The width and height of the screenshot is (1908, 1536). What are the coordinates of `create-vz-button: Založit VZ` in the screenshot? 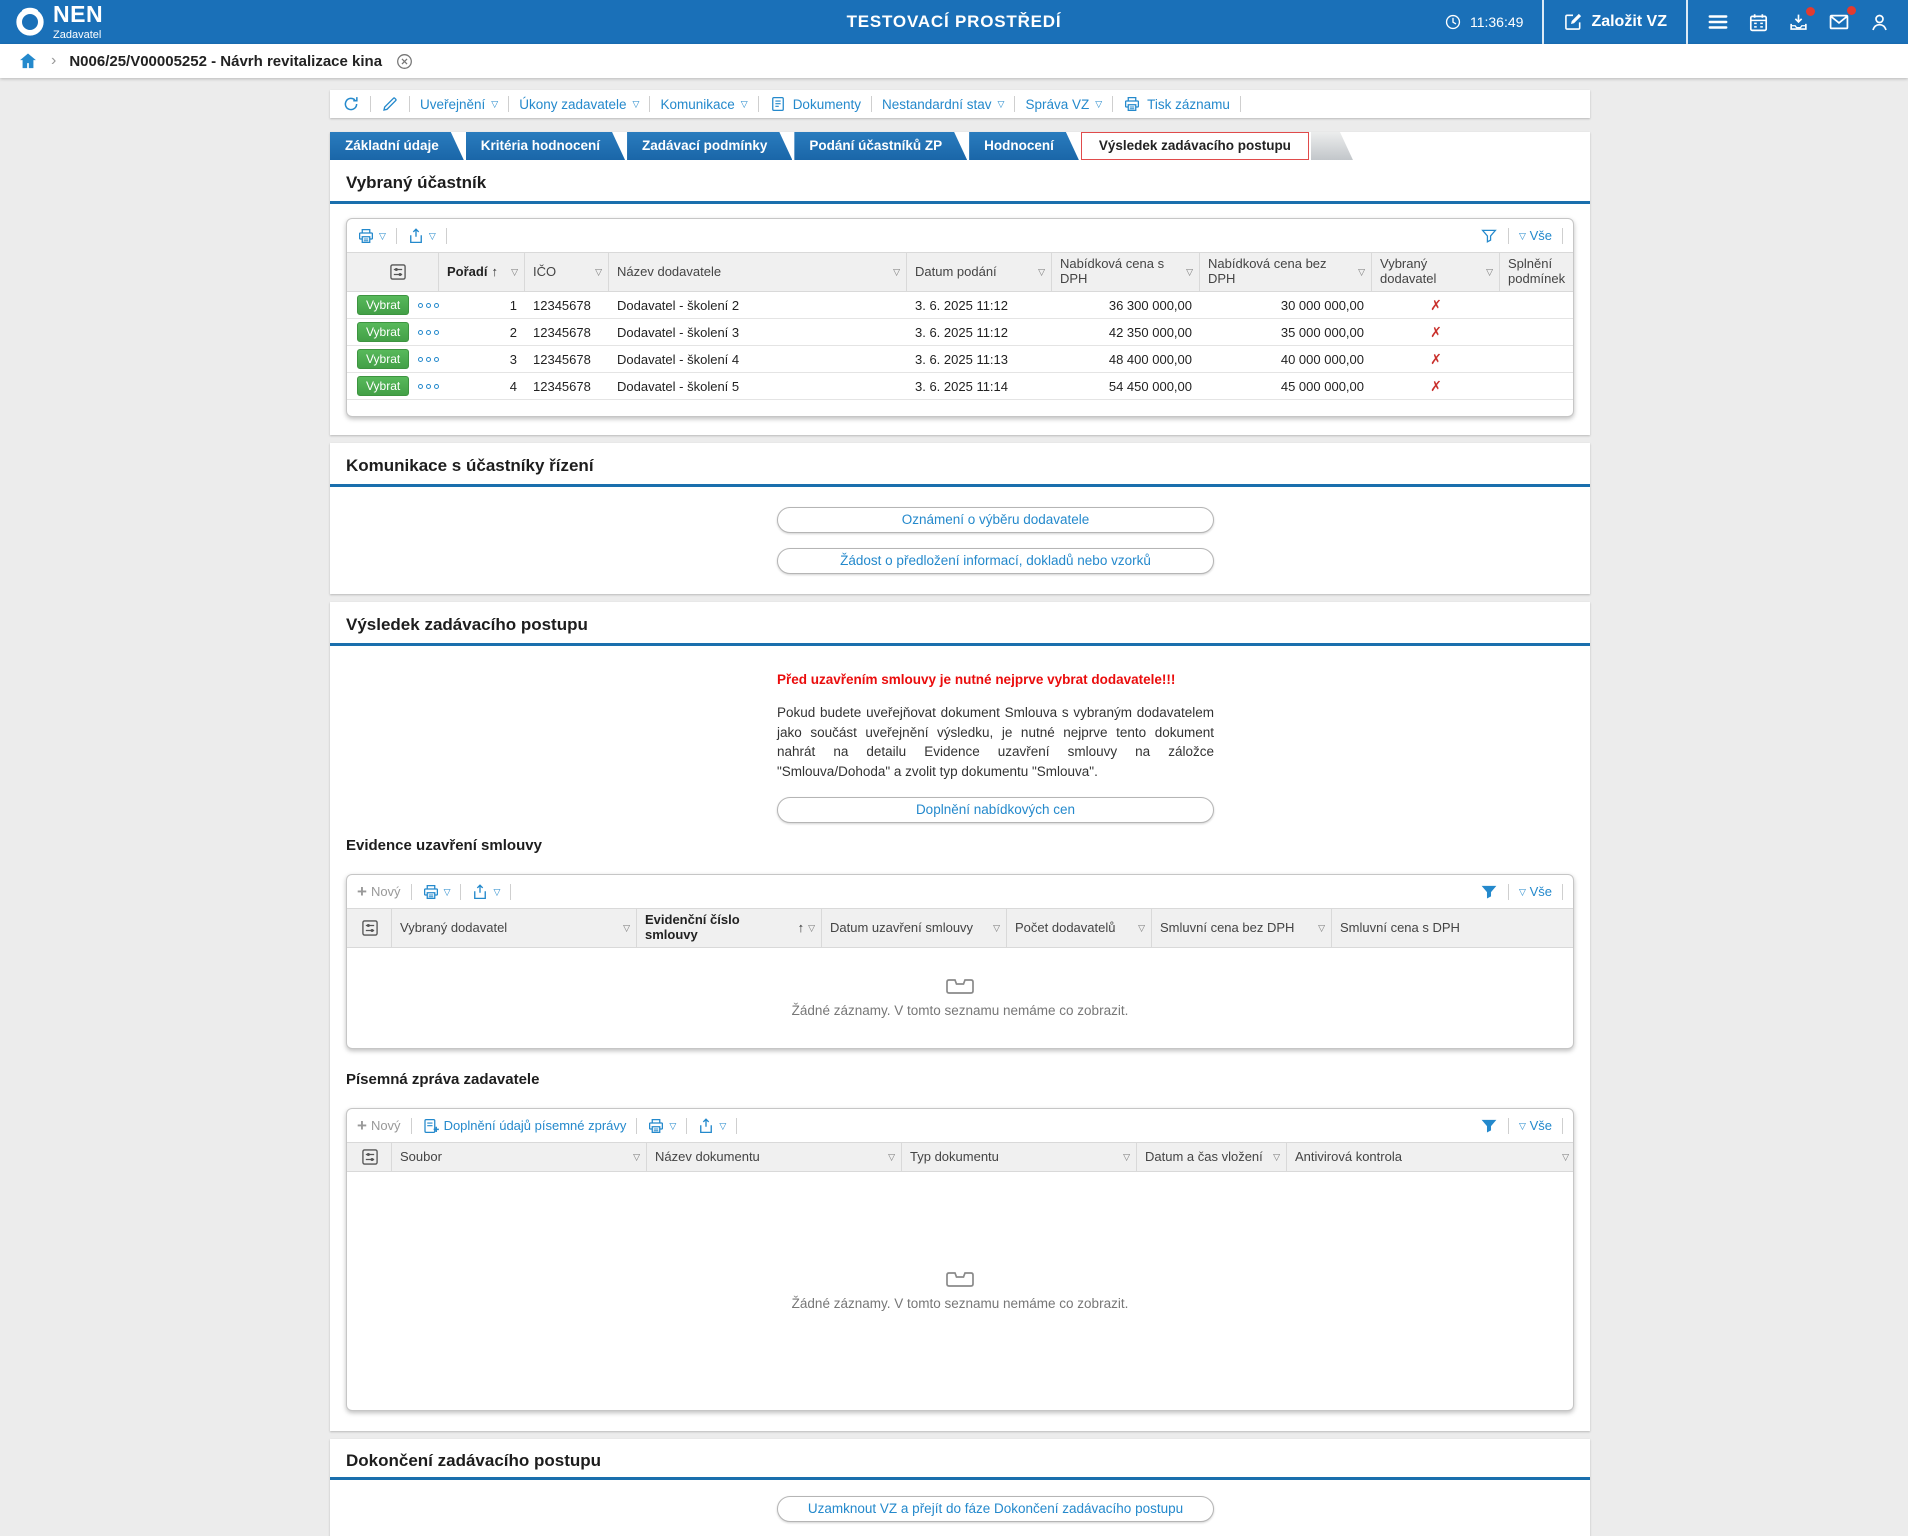 It's located at (1615, 22).